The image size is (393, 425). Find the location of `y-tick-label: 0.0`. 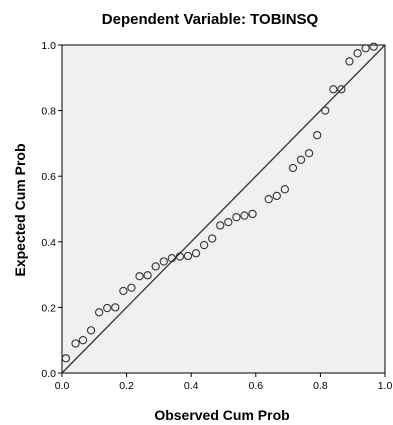

y-tick-label: 0.0 is located at coordinates (48, 374).